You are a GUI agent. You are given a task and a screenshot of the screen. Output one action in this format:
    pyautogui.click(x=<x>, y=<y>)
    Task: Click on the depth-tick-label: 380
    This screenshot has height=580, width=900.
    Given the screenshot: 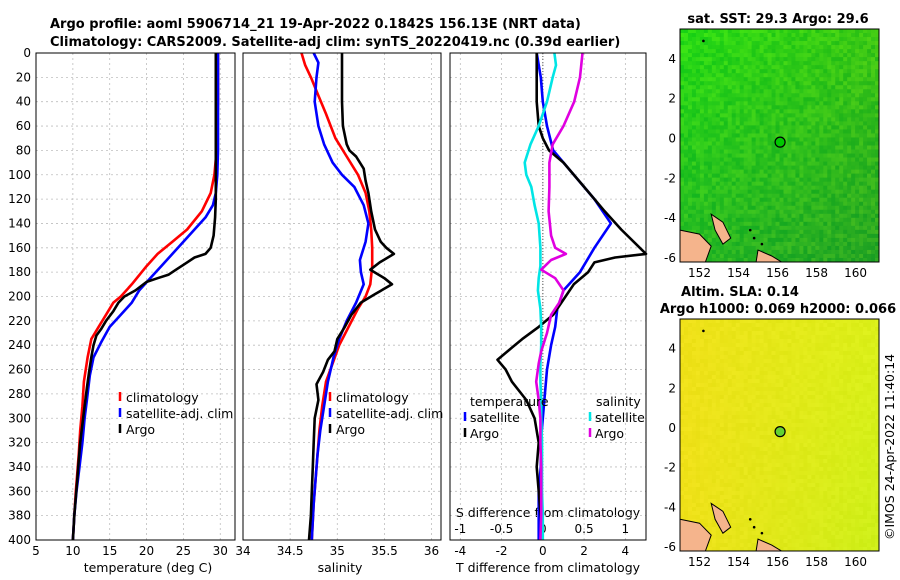 What is the action you would take?
    pyautogui.click(x=19, y=516)
    